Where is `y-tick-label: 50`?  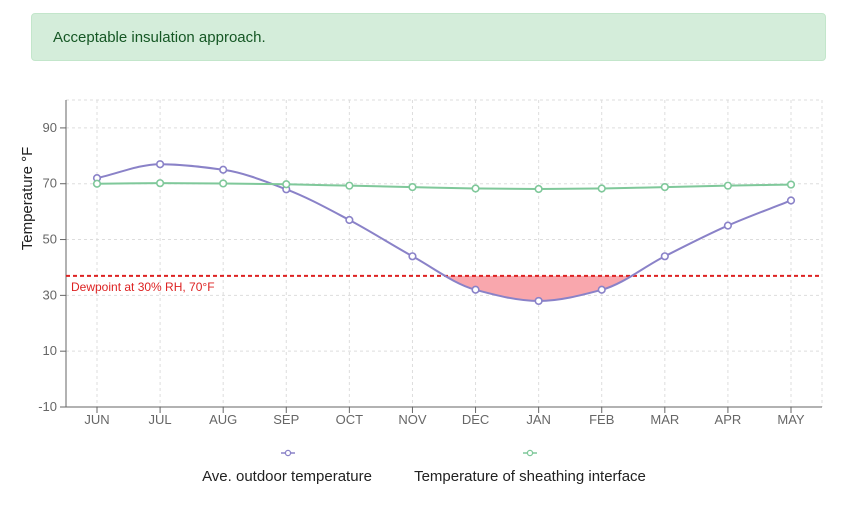
y-tick-label: 50 is located at coordinates (50, 239).